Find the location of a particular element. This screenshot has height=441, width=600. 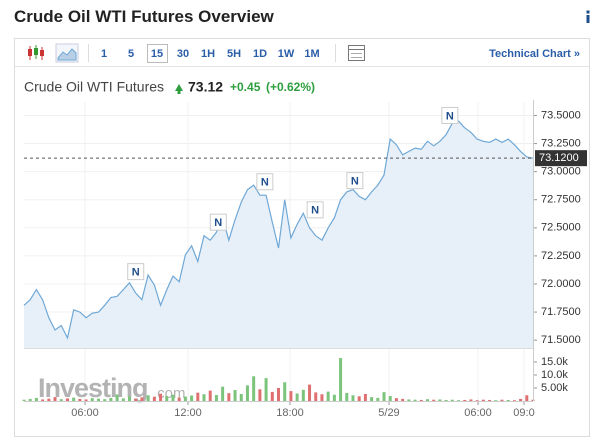

selected-interval-box is located at coordinates (157, 53).